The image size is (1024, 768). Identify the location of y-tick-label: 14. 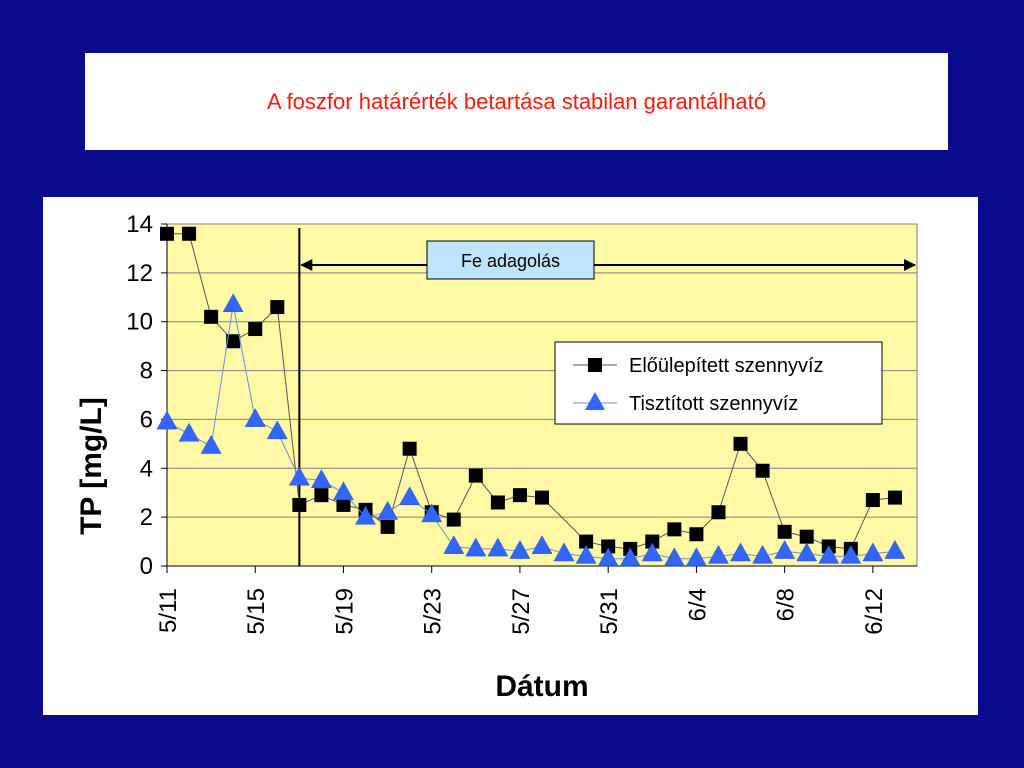
(139, 224).